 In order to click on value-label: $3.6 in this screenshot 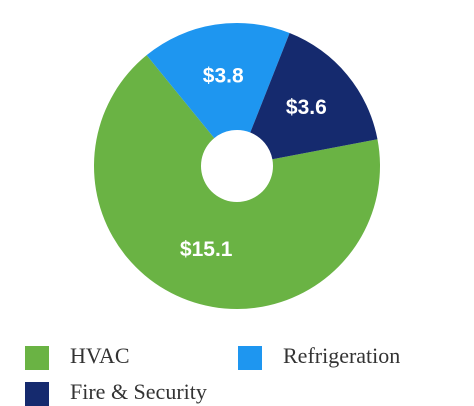, I will do `click(306, 107)`.